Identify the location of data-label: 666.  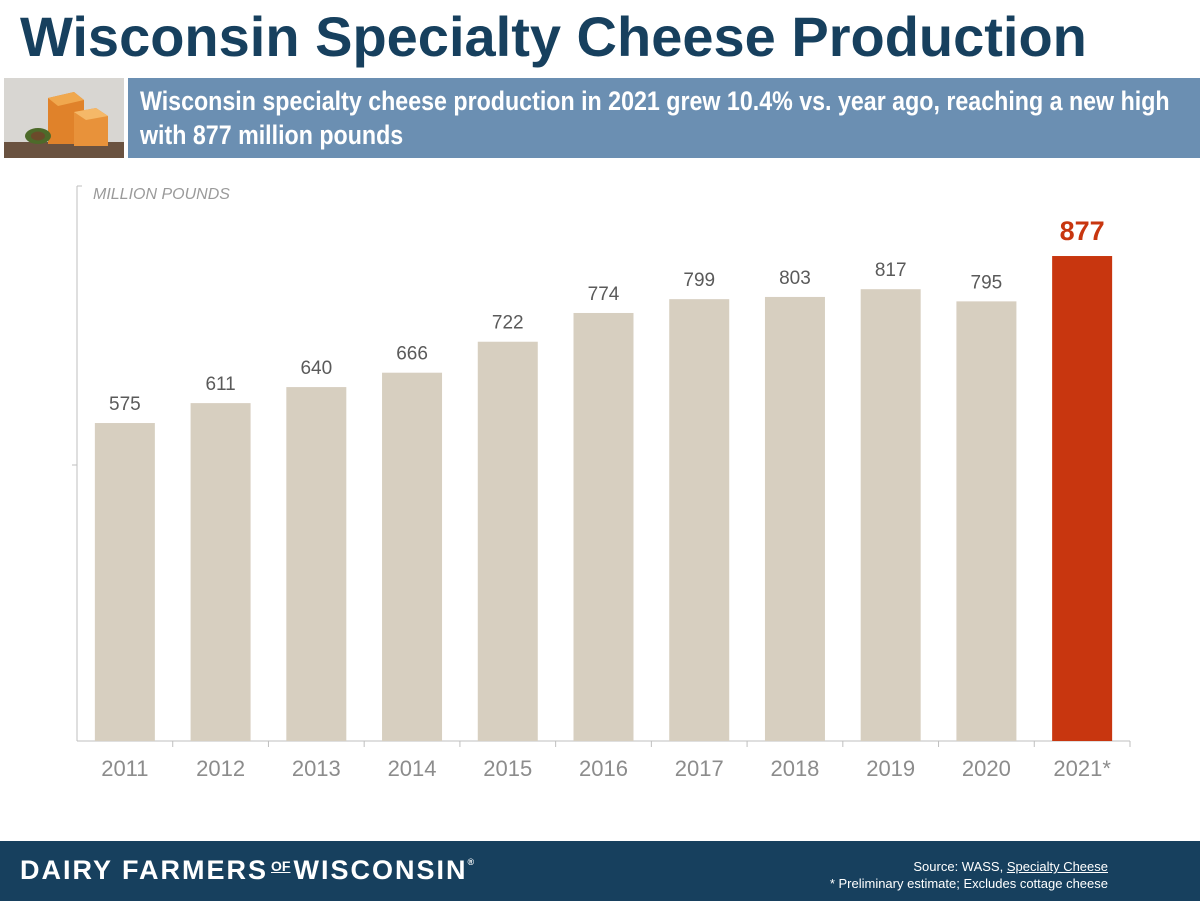
(412, 354).